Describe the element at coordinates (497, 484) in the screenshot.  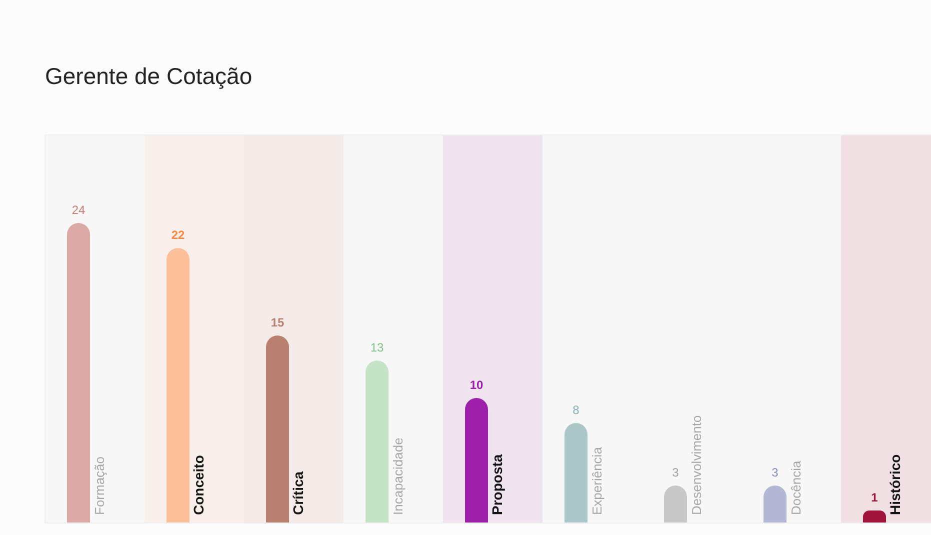
I see `x-tick-label: Proposta` at that location.